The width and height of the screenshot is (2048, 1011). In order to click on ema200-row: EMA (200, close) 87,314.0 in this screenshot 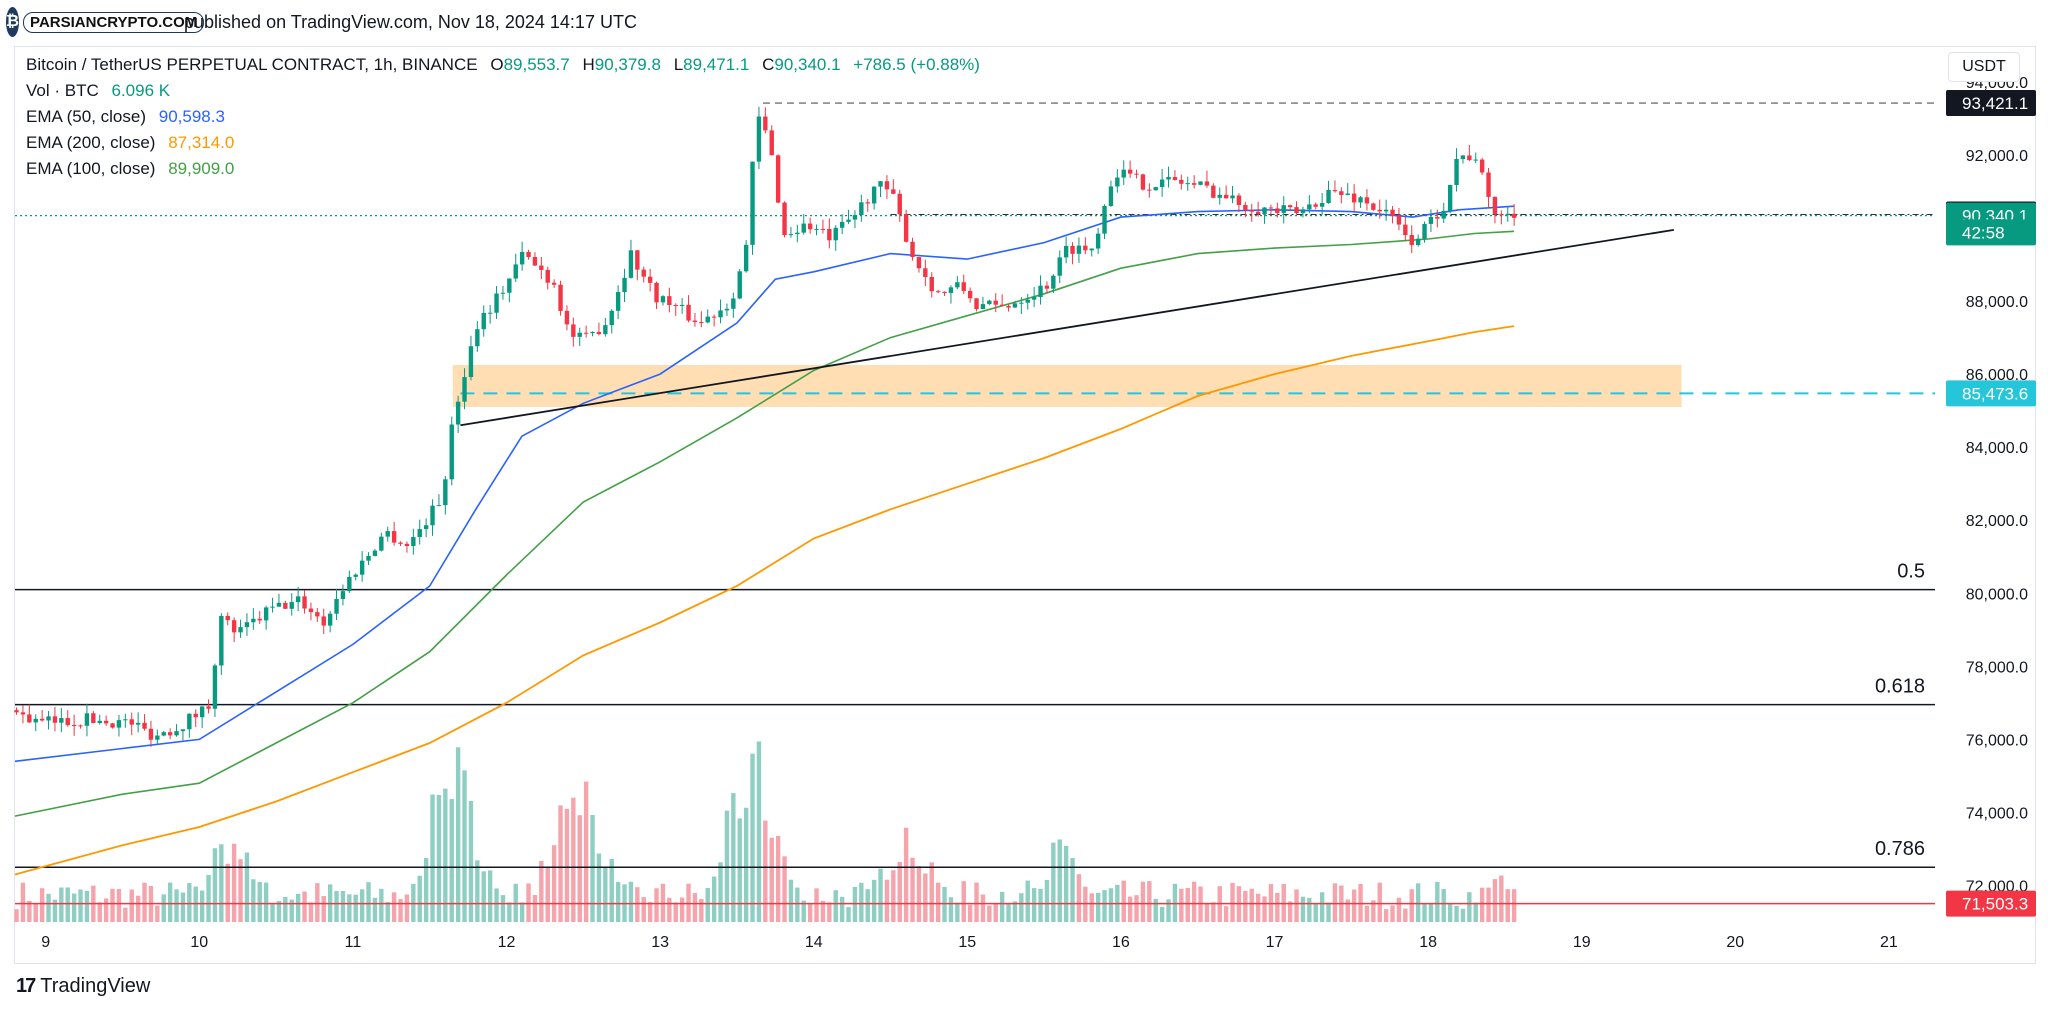, I will do `click(503, 143)`.